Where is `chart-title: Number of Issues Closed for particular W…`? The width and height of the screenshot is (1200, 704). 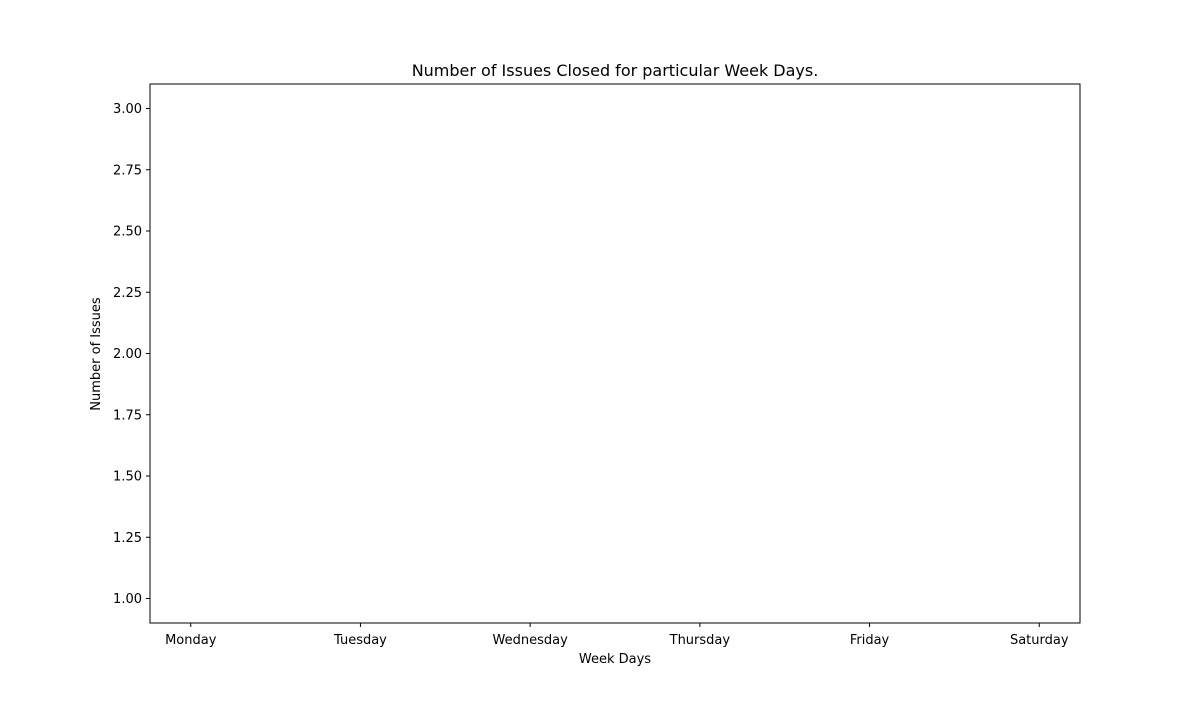
chart-title: Number of Issues Closed for particular W… is located at coordinates (615, 70).